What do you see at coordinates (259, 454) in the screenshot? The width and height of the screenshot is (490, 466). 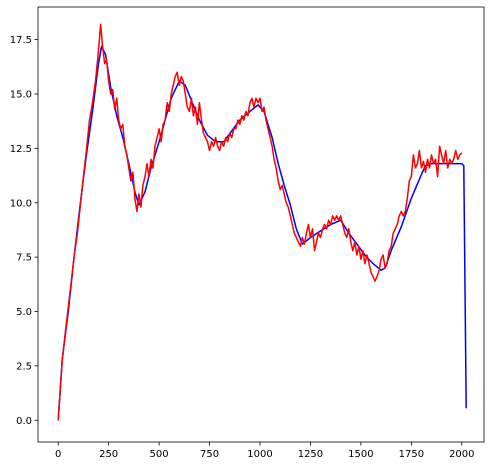 I see `x-tick-label: 1000` at bounding box center [259, 454].